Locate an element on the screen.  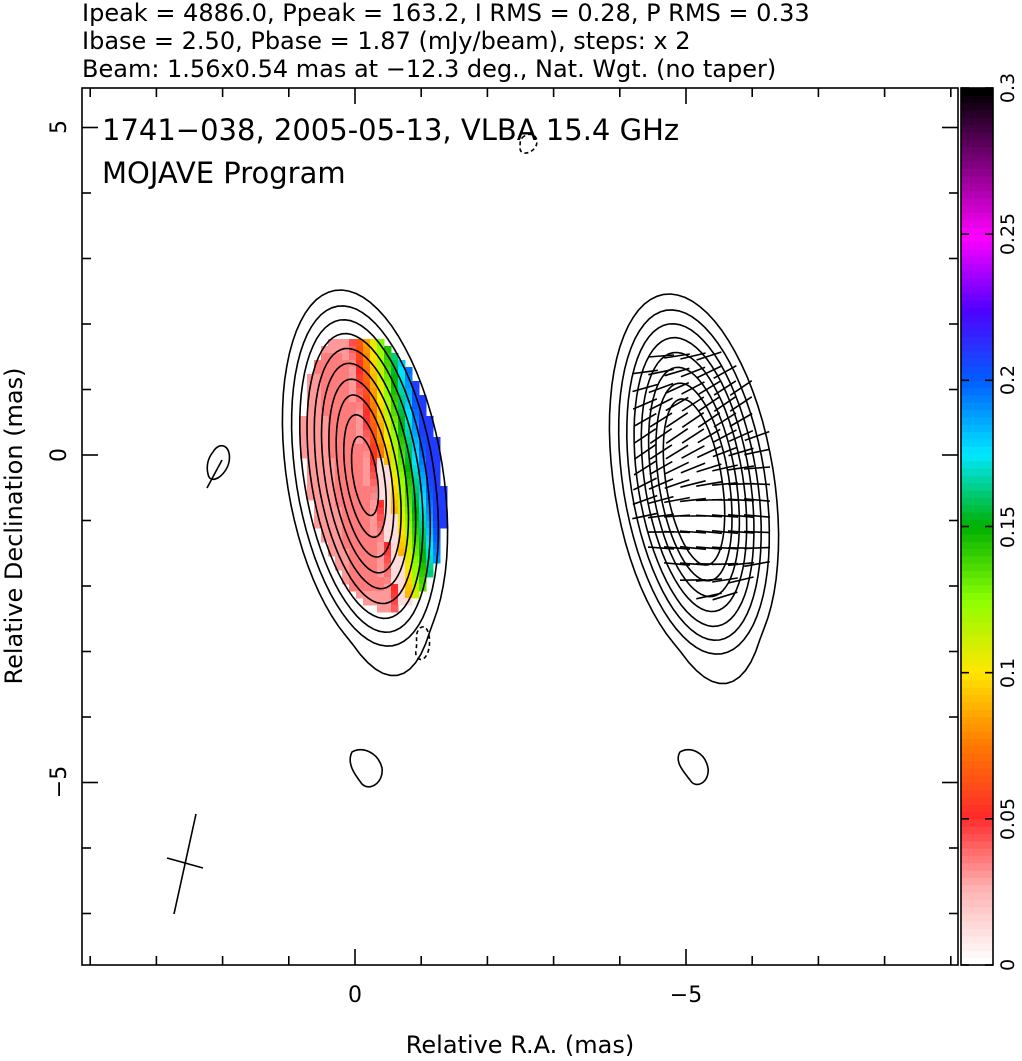
polarization-image is located at coordinates (374, 476).